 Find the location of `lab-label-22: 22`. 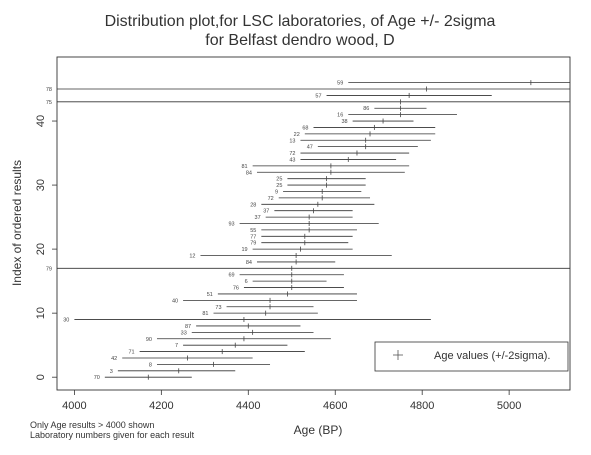

lab-label-22: 22 is located at coordinates (297, 135).